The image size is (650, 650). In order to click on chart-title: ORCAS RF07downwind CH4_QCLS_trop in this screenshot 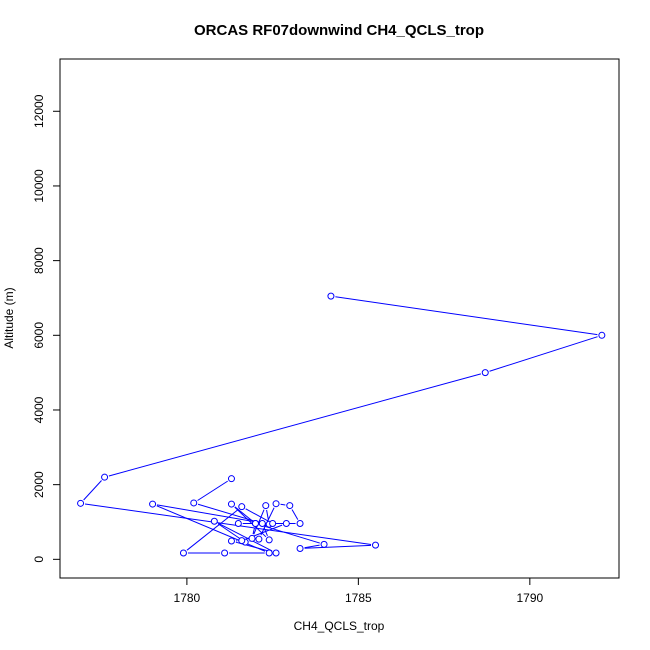, I will do `click(339, 30)`.